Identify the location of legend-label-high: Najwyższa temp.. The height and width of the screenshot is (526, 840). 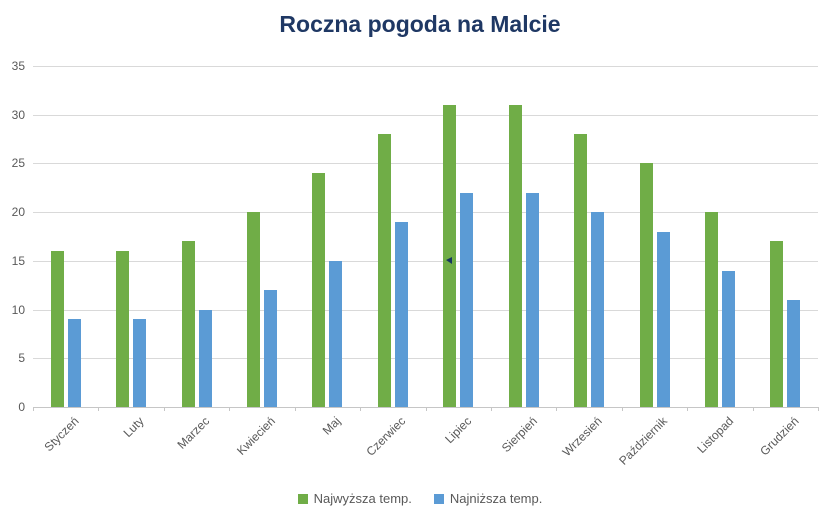
(362, 498).